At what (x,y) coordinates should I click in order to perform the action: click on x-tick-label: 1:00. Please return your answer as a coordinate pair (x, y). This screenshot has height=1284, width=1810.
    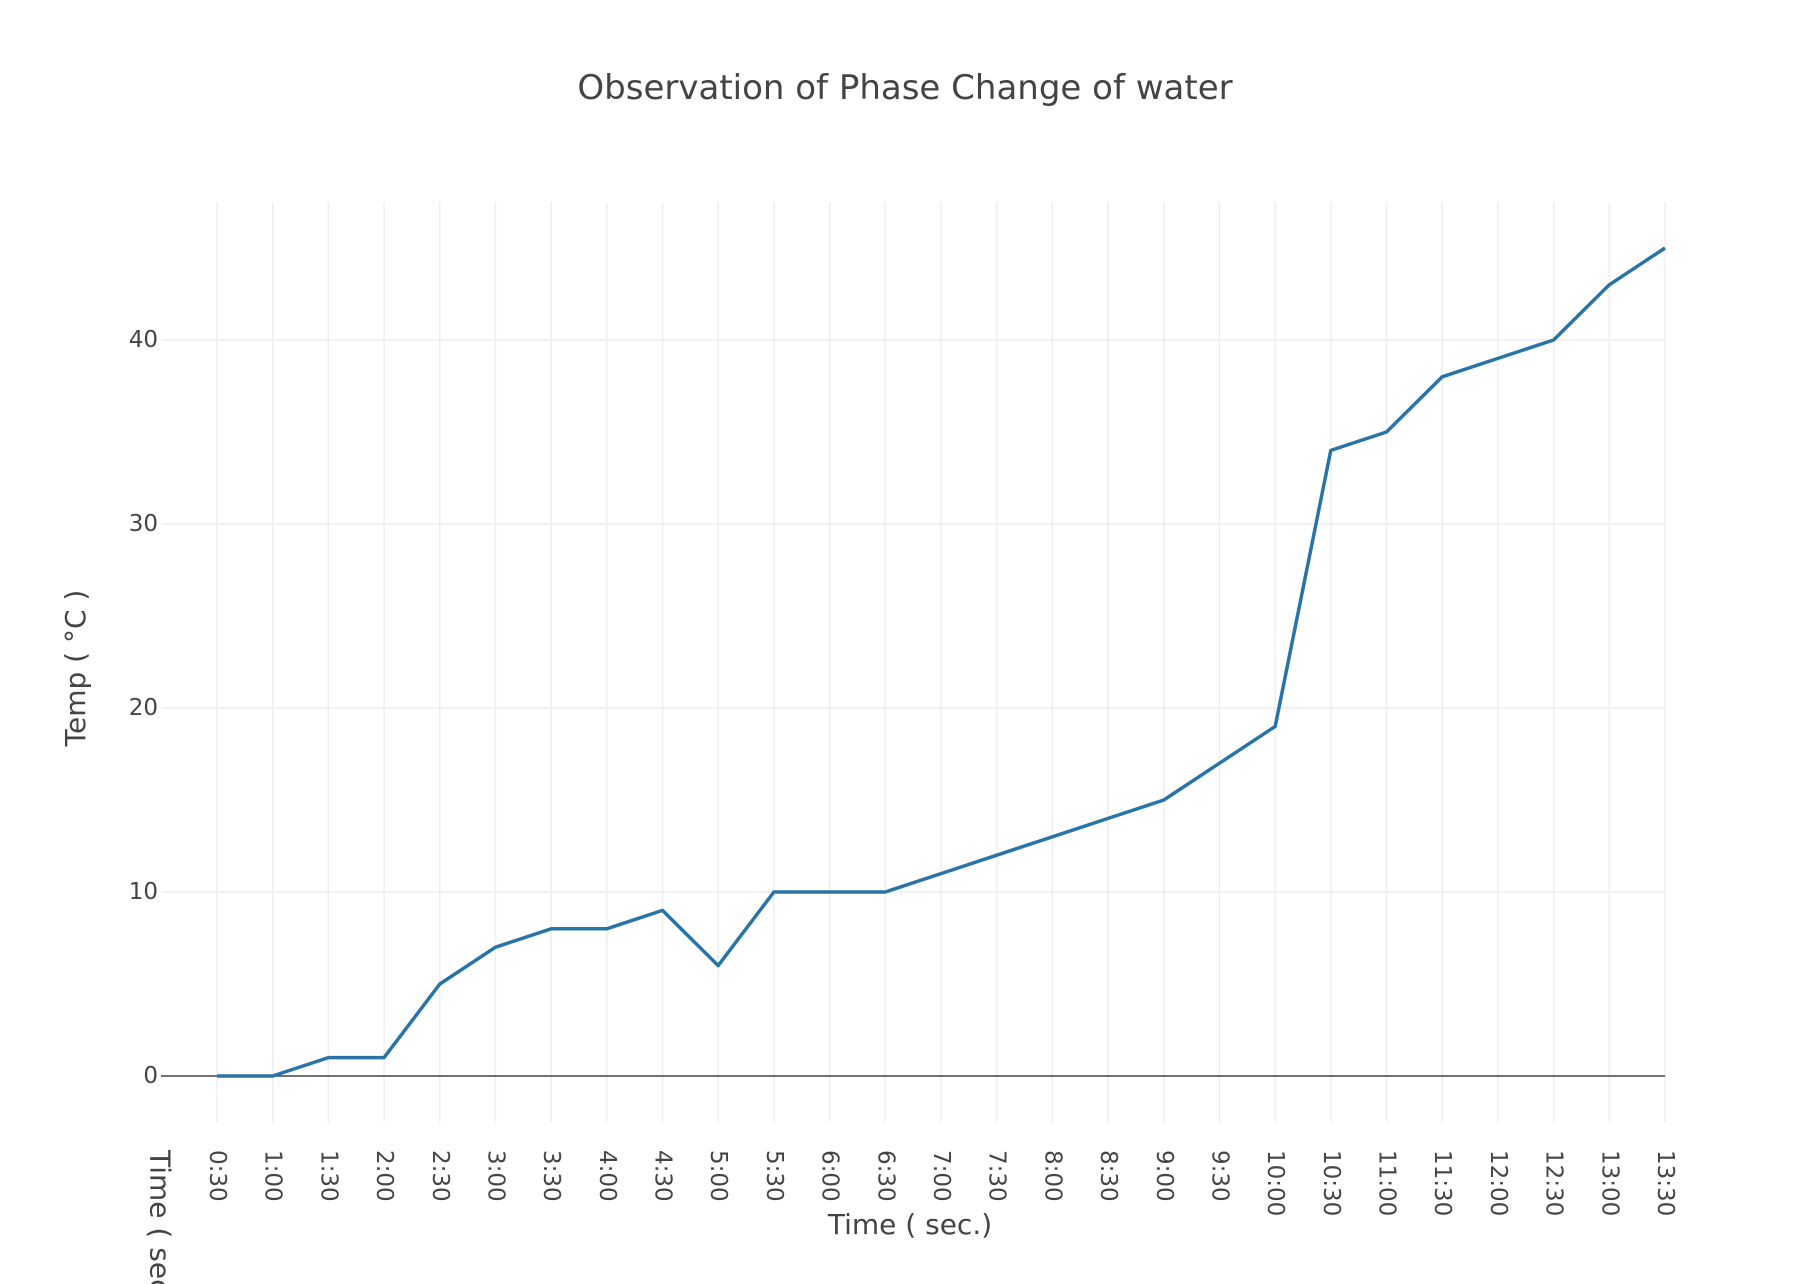
    Looking at the image, I should click on (273, 1176).